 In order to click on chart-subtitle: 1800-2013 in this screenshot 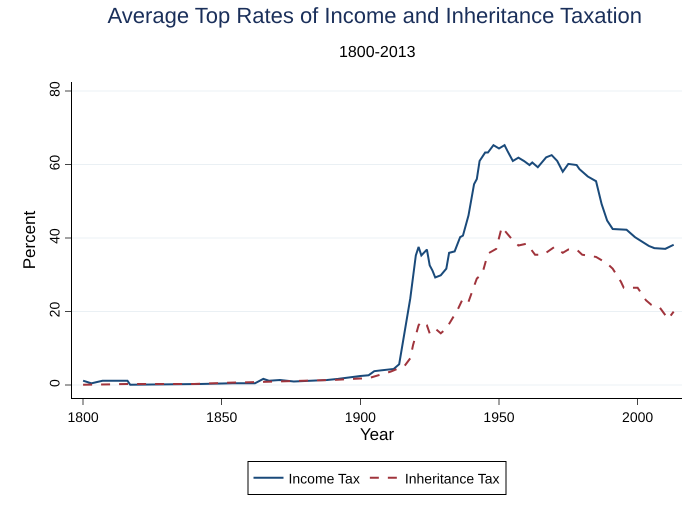, I will do `click(377, 52)`.